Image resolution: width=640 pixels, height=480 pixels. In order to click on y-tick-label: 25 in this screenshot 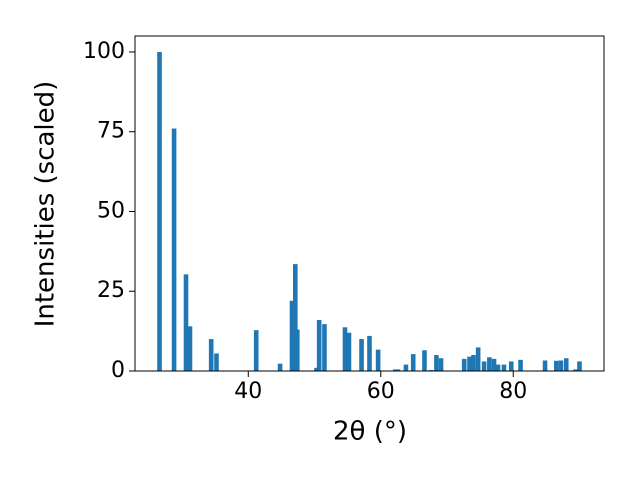, I will do `click(111, 290)`.